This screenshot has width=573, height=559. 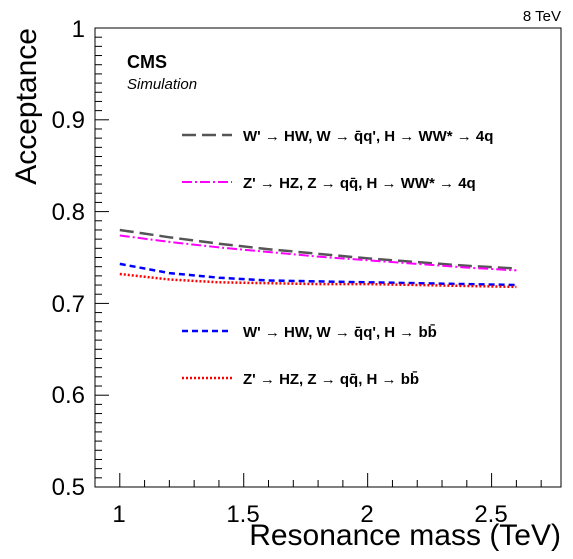 What do you see at coordinates (331, 379) in the screenshot?
I see `legend-label-series-4: Z' → HZ, Z → qq̄, H → bb̄` at bounding box center [331, 379].